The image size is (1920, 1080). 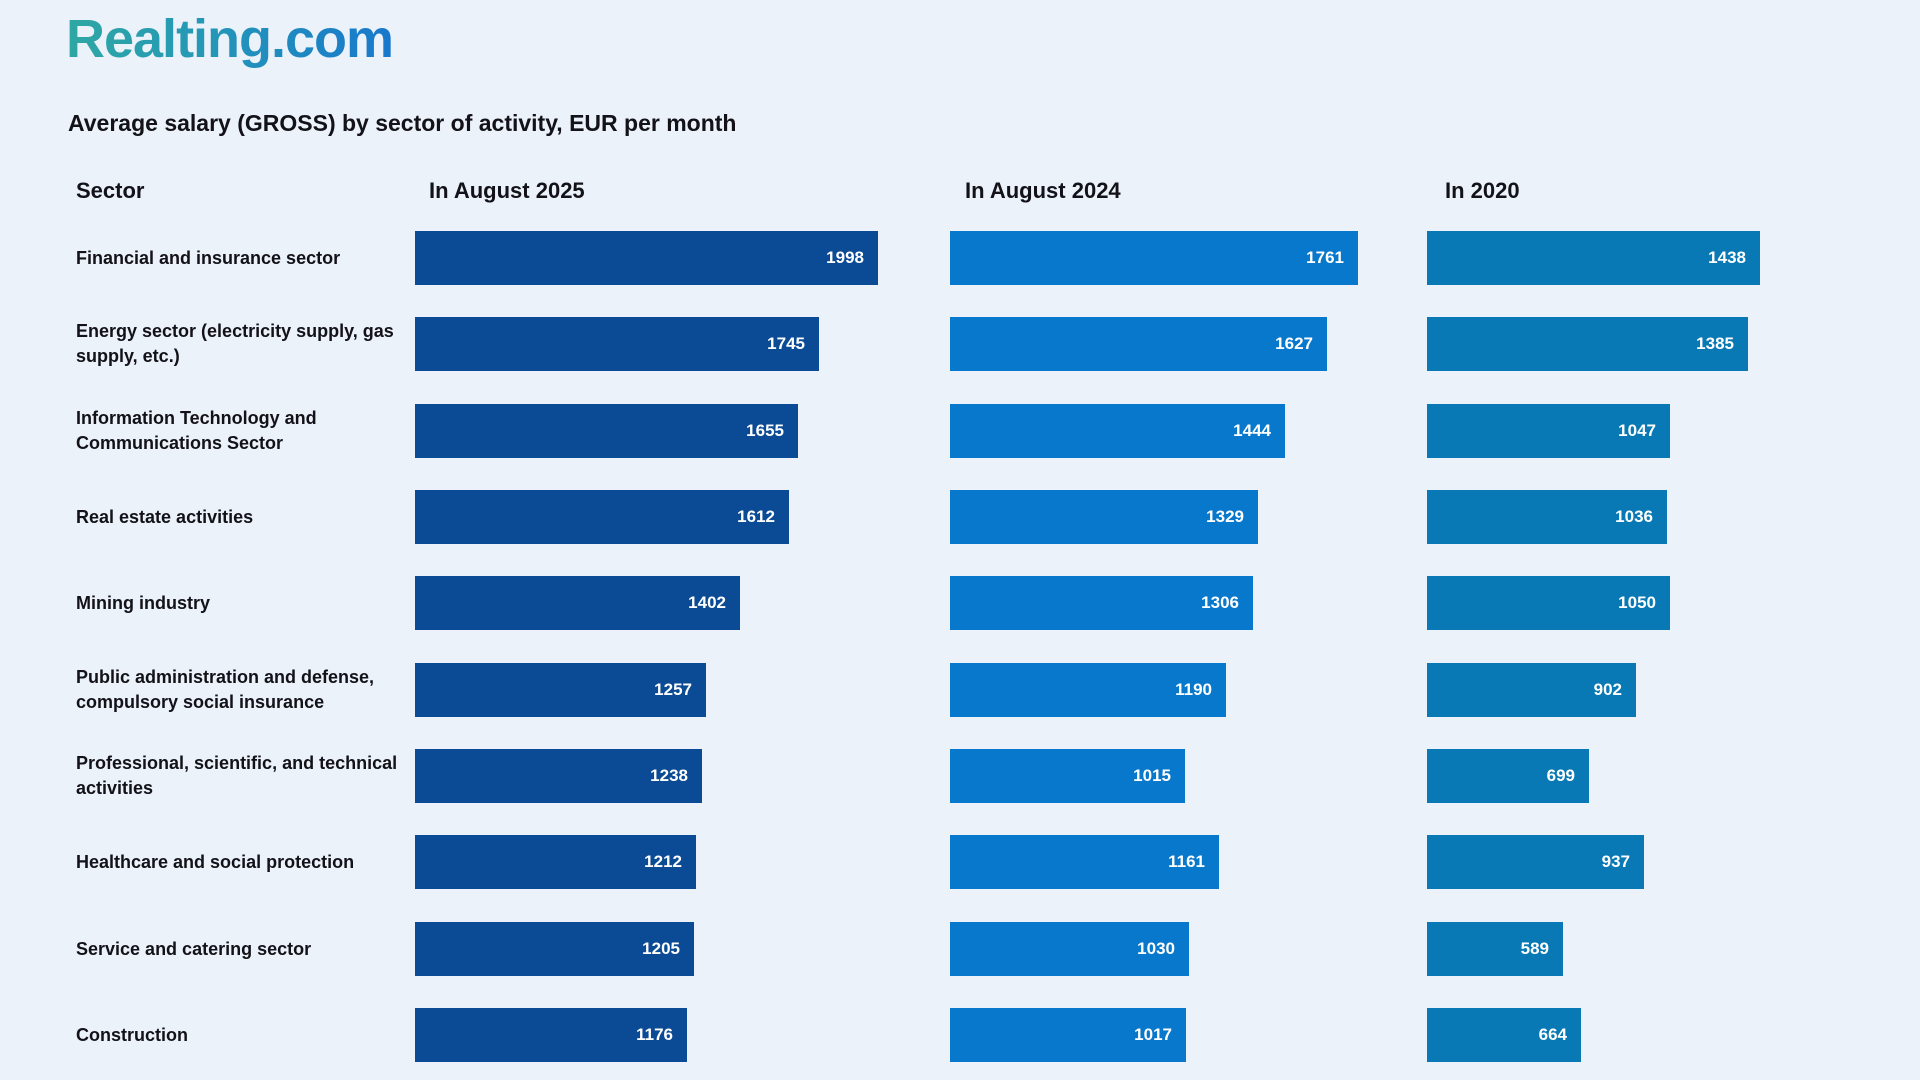 I want to click on bar-aug-2025: 1238, so click(x=558, y=776).